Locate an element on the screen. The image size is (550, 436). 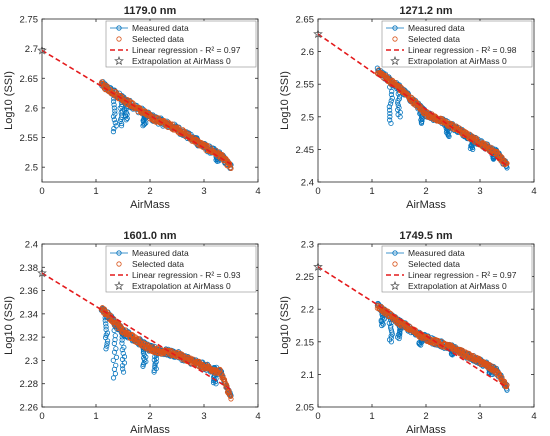
y-tick-label: 2.75 is located at coordinates (29, 20).